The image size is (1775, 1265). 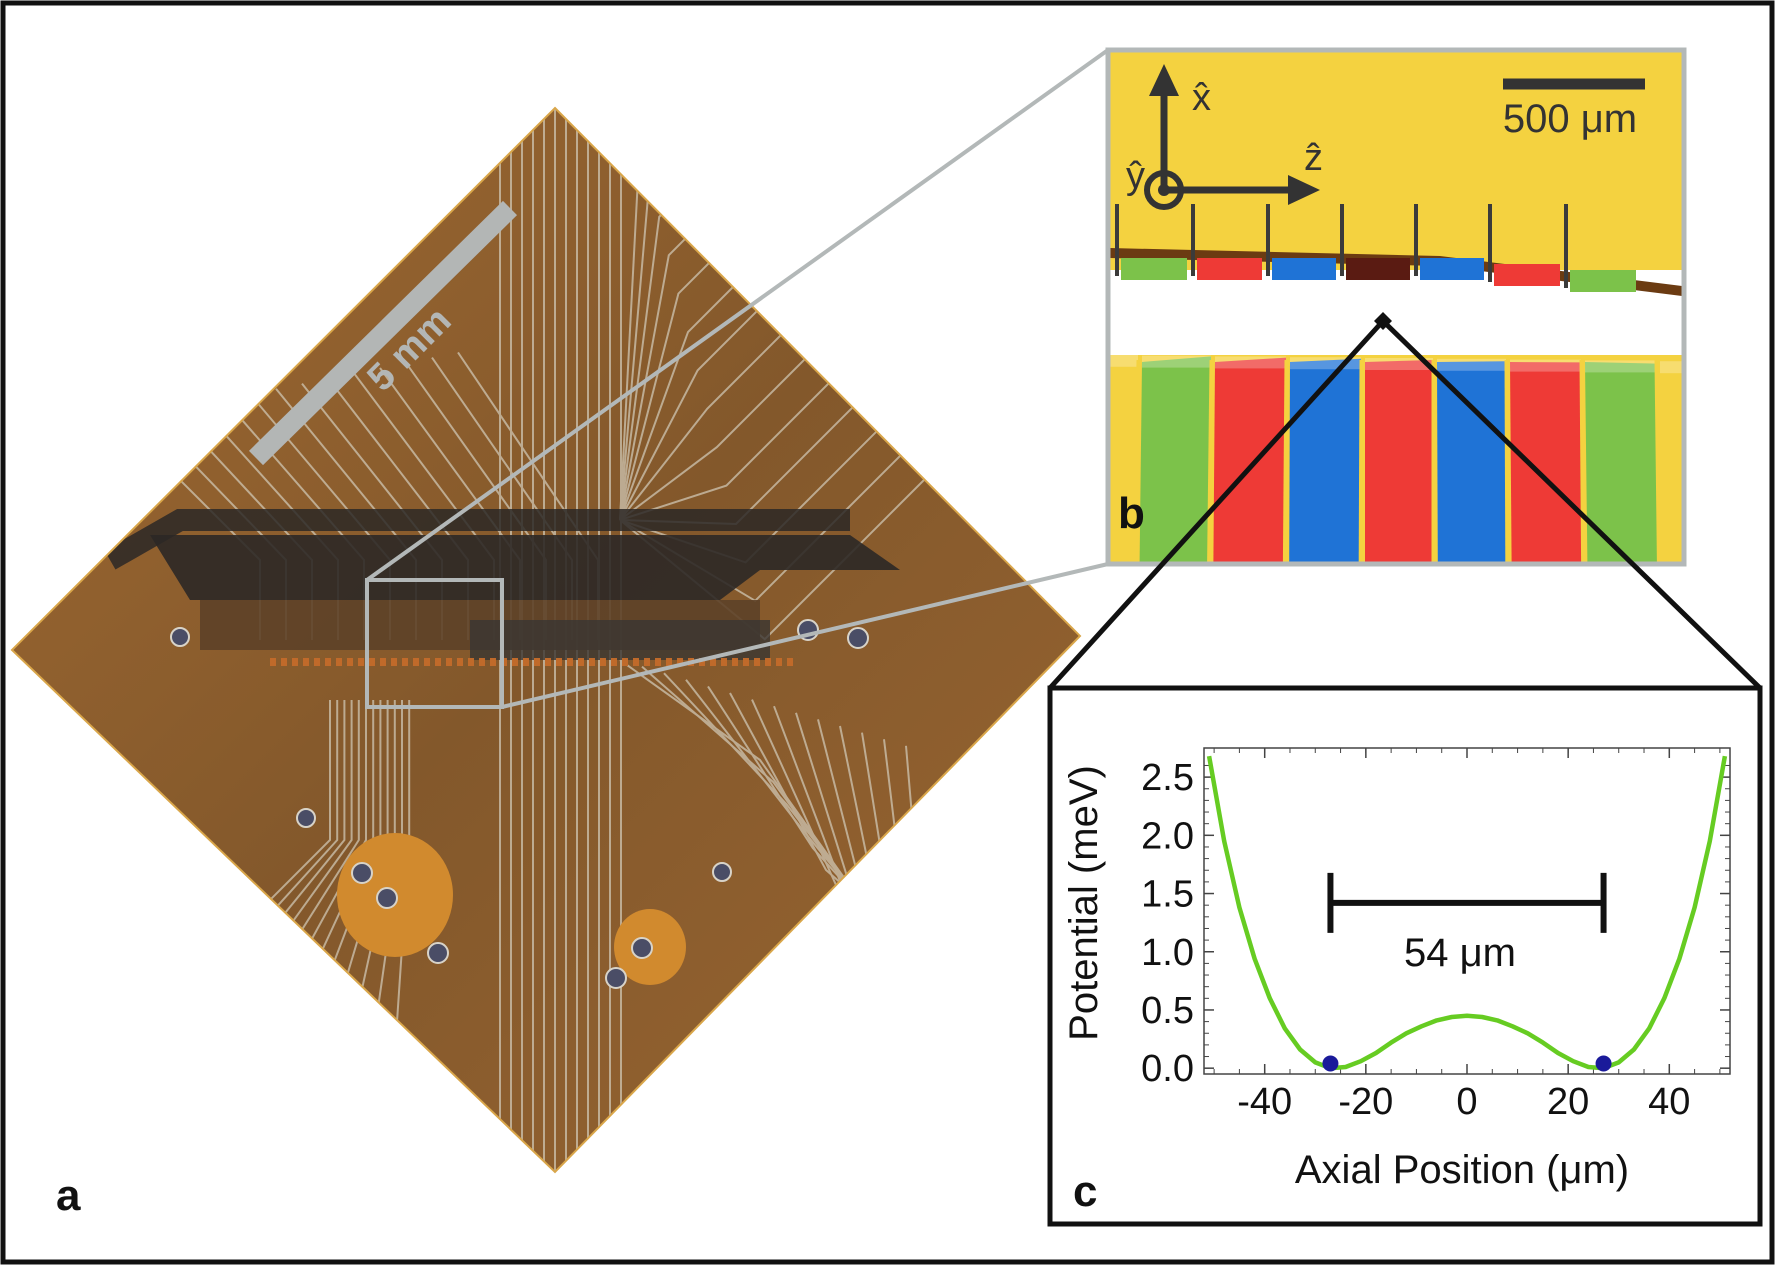 What do you see at coordinates (1232, 137) in the screenshot?
I see `axis-triad` at bounding box center [1232, 137].